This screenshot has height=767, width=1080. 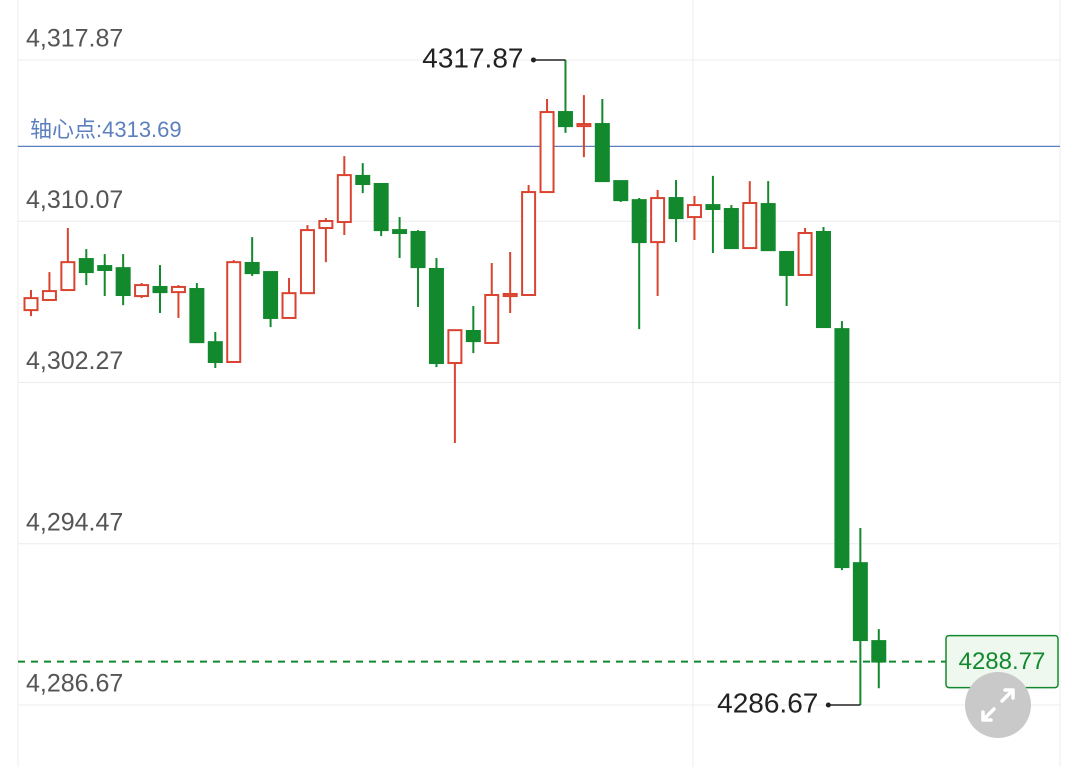 I want to click on expand-icon, so click(x=998, y=705).